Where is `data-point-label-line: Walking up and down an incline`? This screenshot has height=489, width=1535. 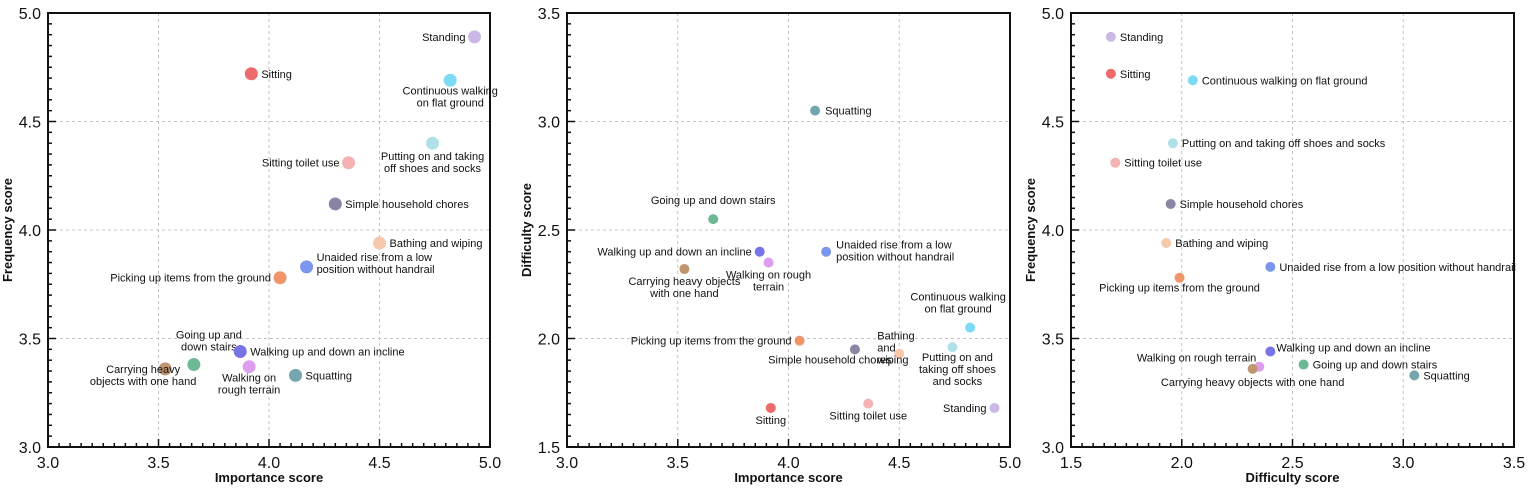
data-point-label-line: Walking up and down an incline is located at coordinates (674, 253).